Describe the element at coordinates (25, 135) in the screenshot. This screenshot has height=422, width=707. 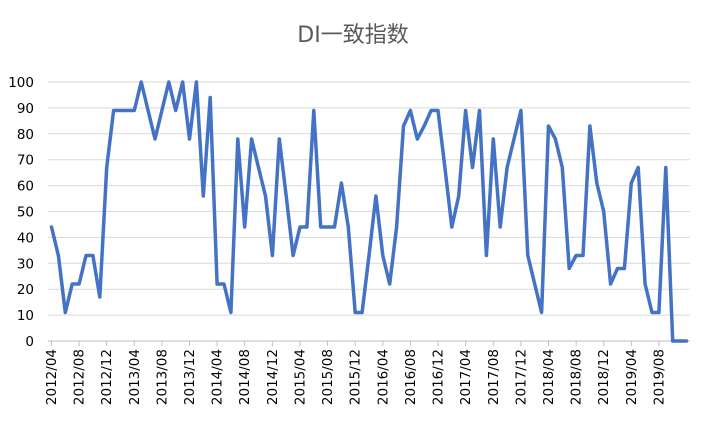
I see `y-tick-label: 80` at that location.